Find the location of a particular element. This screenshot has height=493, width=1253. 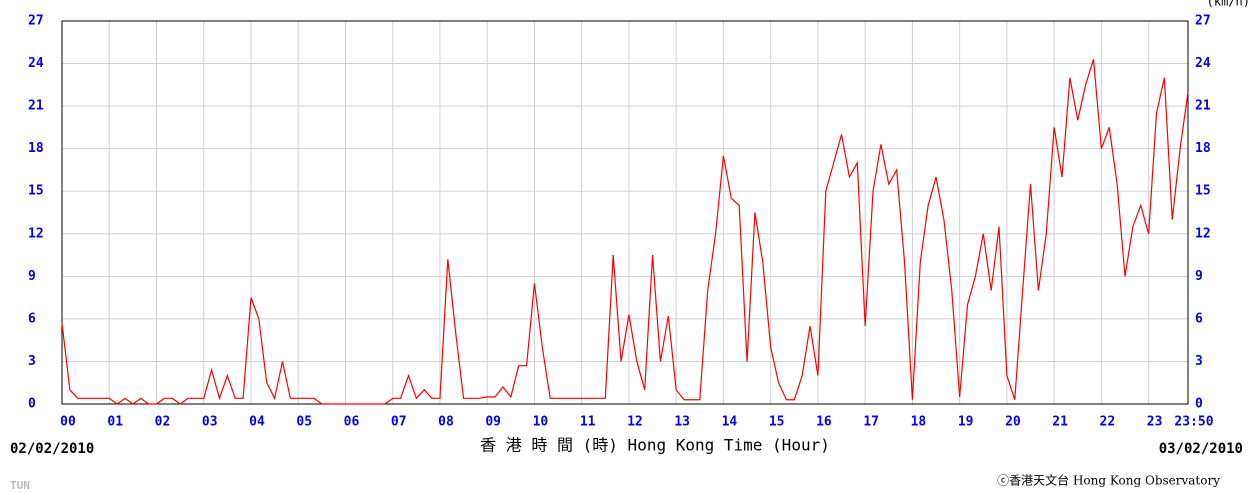

y2-tick-label: 0 is located at coordinates (1199, 404).